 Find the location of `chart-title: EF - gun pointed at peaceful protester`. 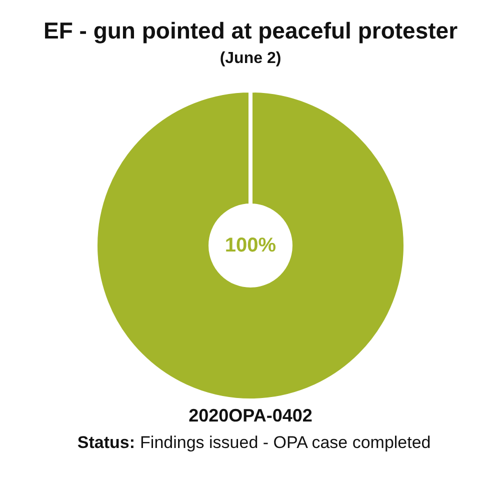

chart-title: EF - gun pointed at peaceful protester is located at coordinates (250, 31).